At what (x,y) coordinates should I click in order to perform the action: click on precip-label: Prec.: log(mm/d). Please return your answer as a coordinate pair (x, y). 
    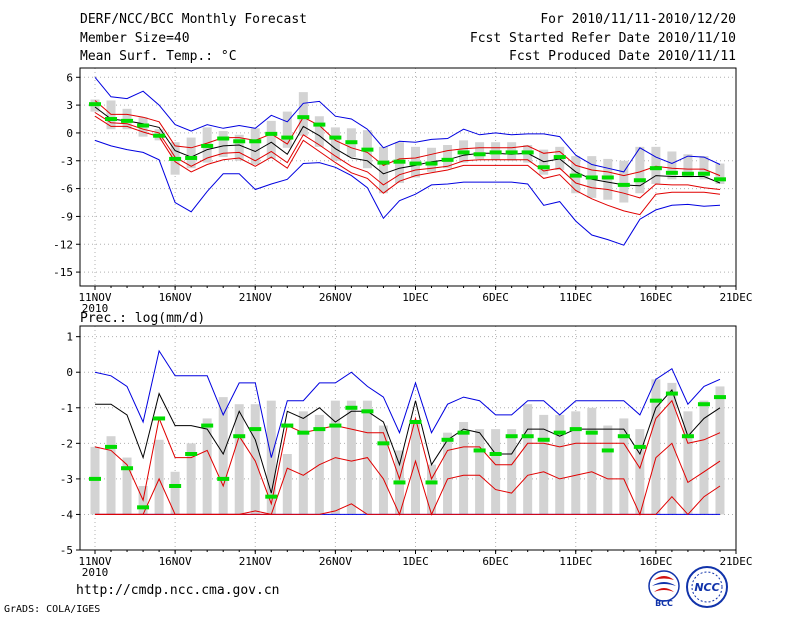
    Looking at the image, I should click on (143, 318).